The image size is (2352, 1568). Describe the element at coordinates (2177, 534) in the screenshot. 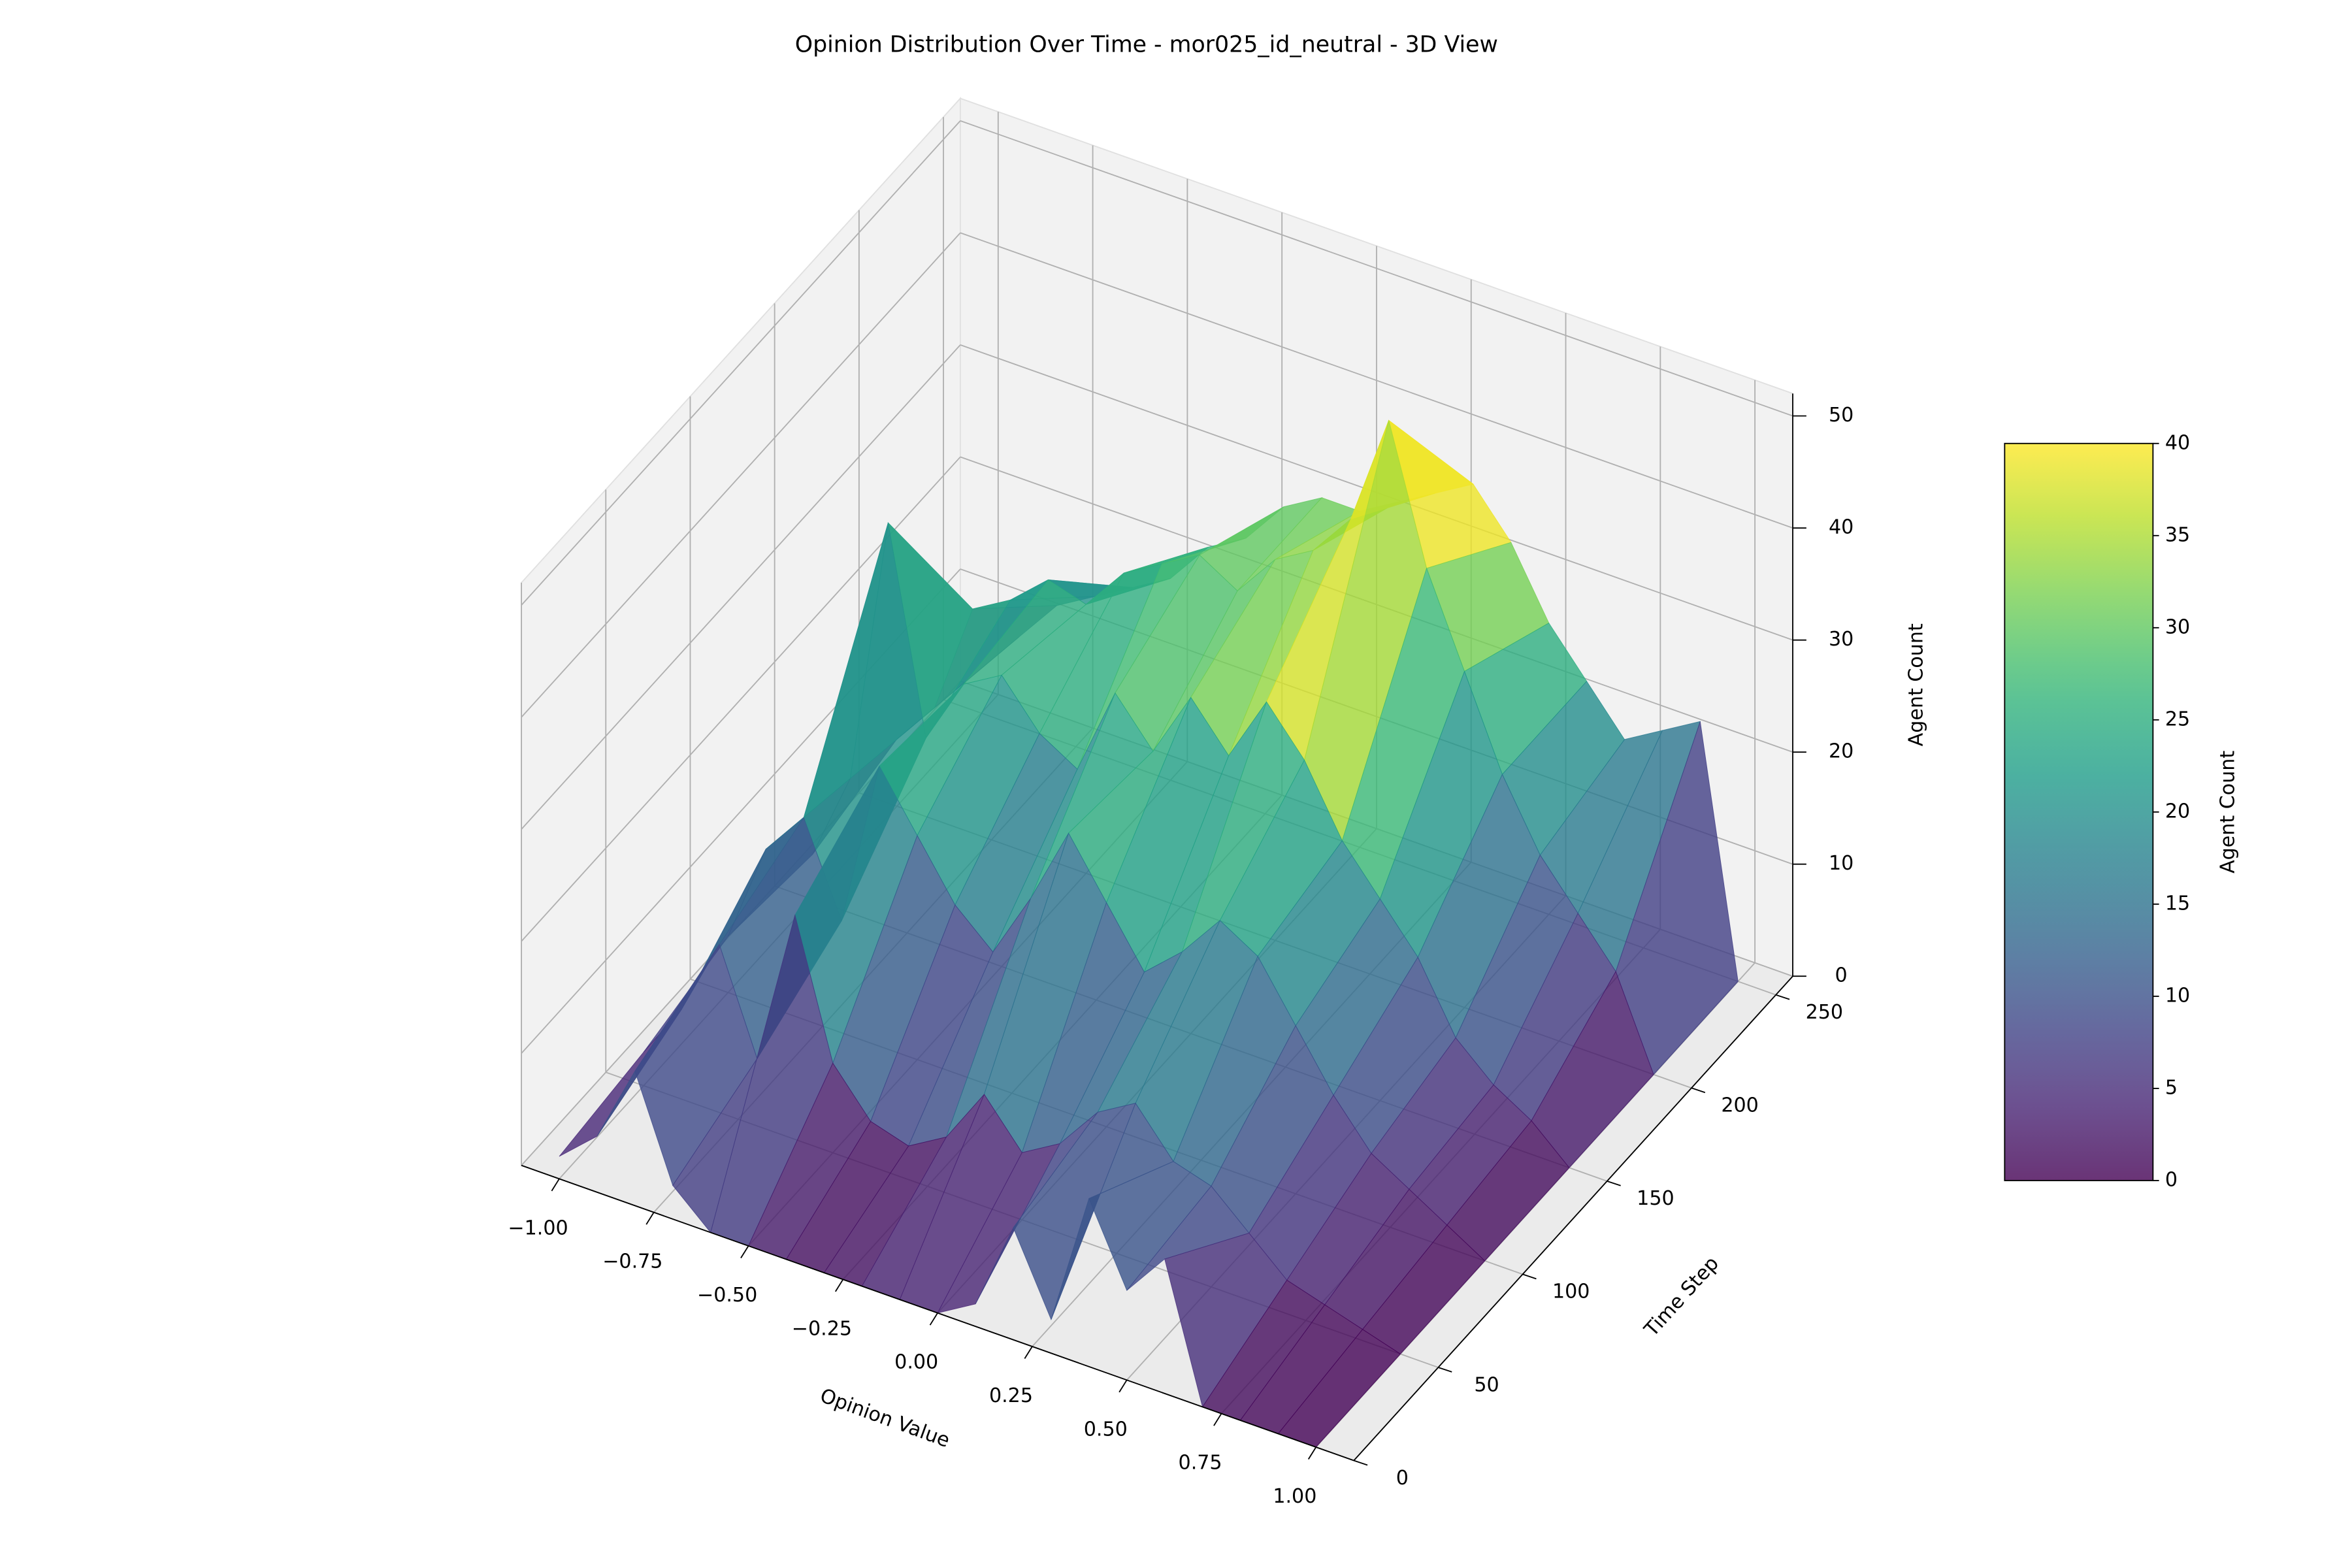

I see `colorbar-tick-label: 35` at that location.